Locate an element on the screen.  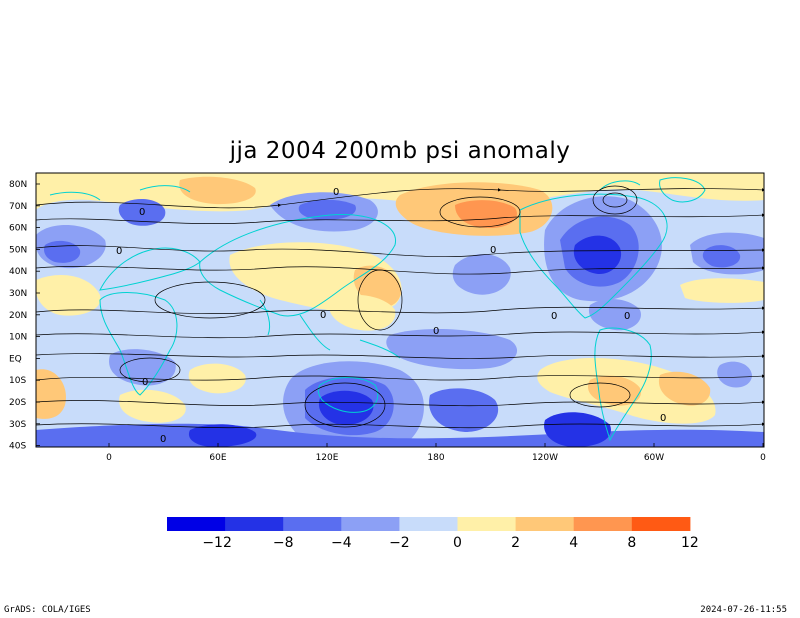
latitude-label: 40S is located at coordinates (17, 447).